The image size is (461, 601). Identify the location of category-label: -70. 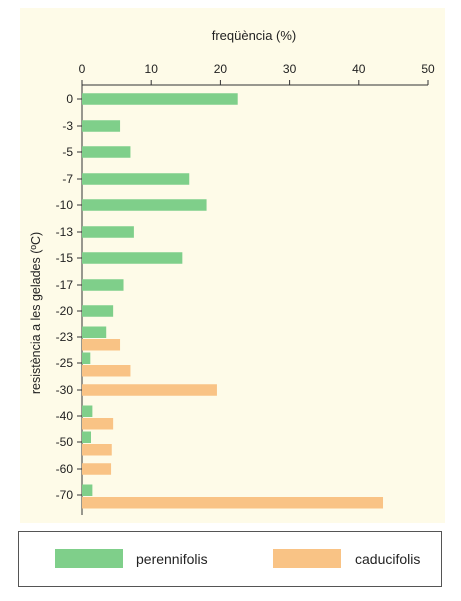
(65, 495).